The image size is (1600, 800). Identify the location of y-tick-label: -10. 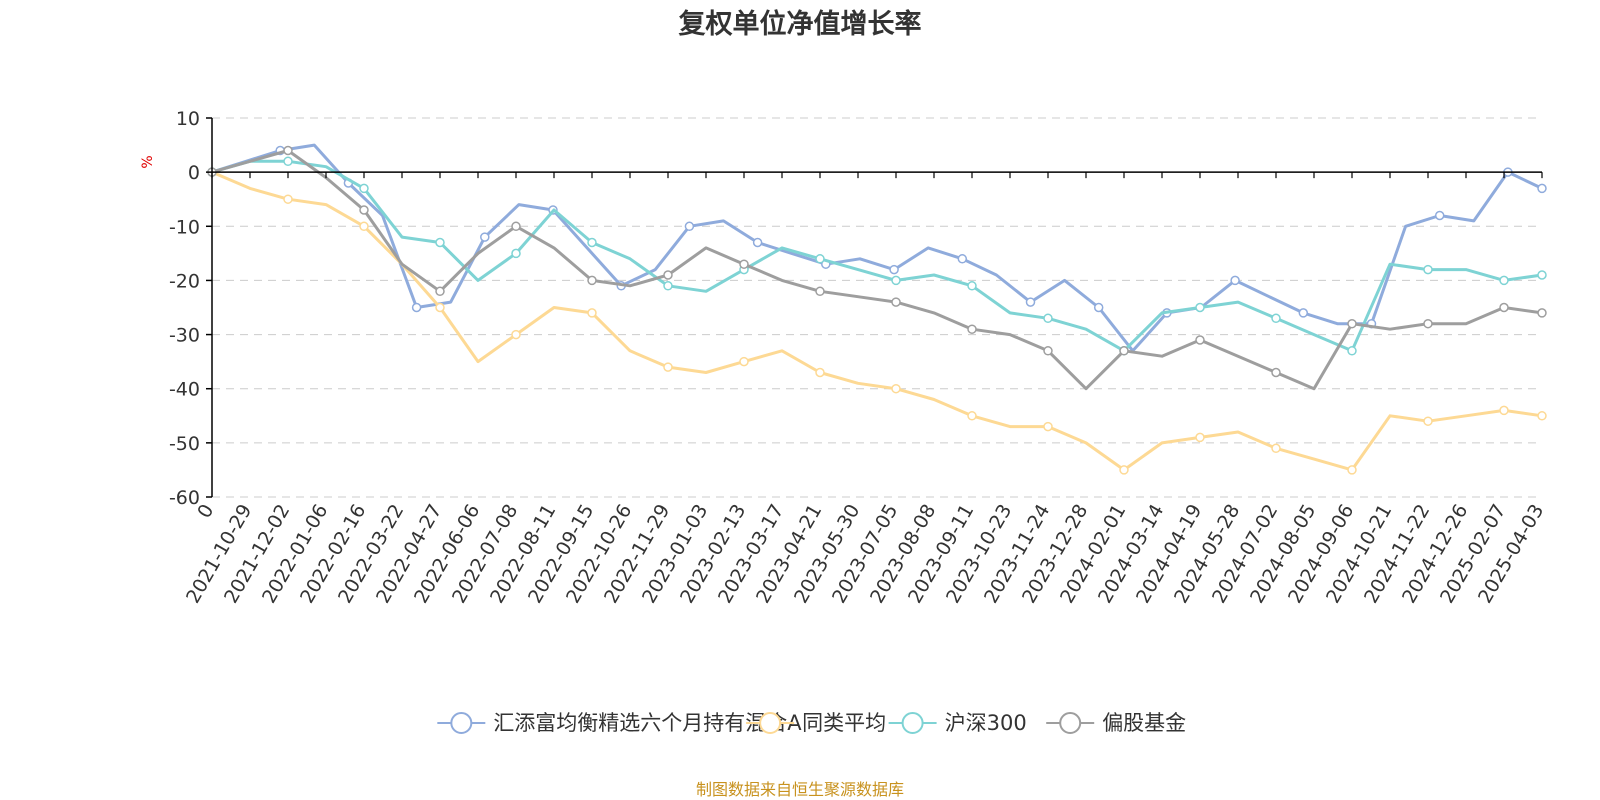
(184, 227).